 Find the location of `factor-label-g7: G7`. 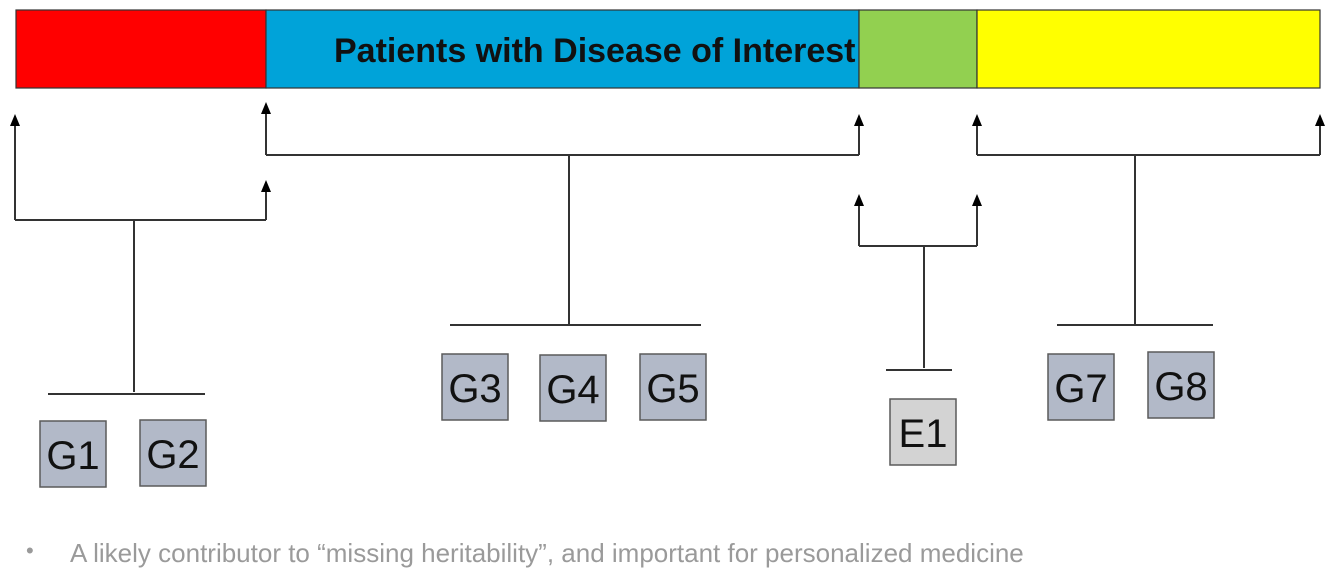

factor-label-g7: G7 is located at coordinates (1080, 389).